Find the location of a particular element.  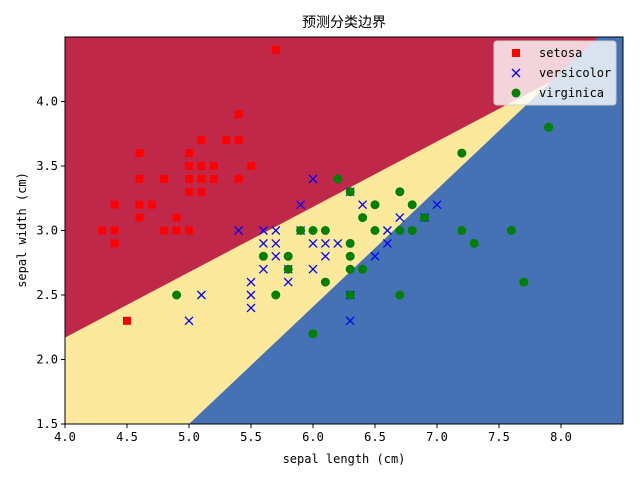

legend-box is located at coordinates (555, 73).